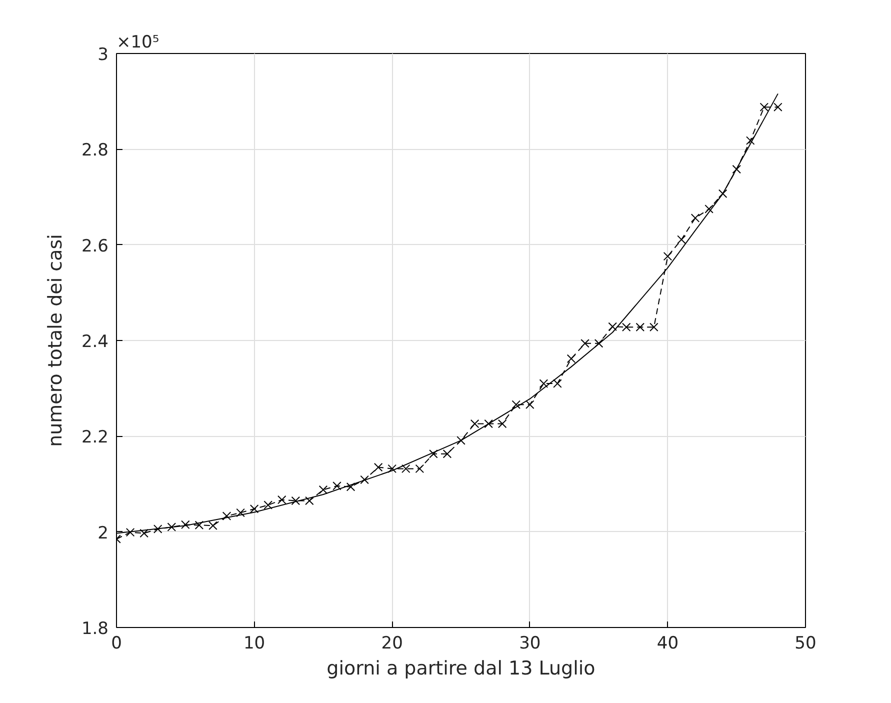 This screenshot has width=891, height=703. I want to click on y-tick-label: 2, so click(103, 533).